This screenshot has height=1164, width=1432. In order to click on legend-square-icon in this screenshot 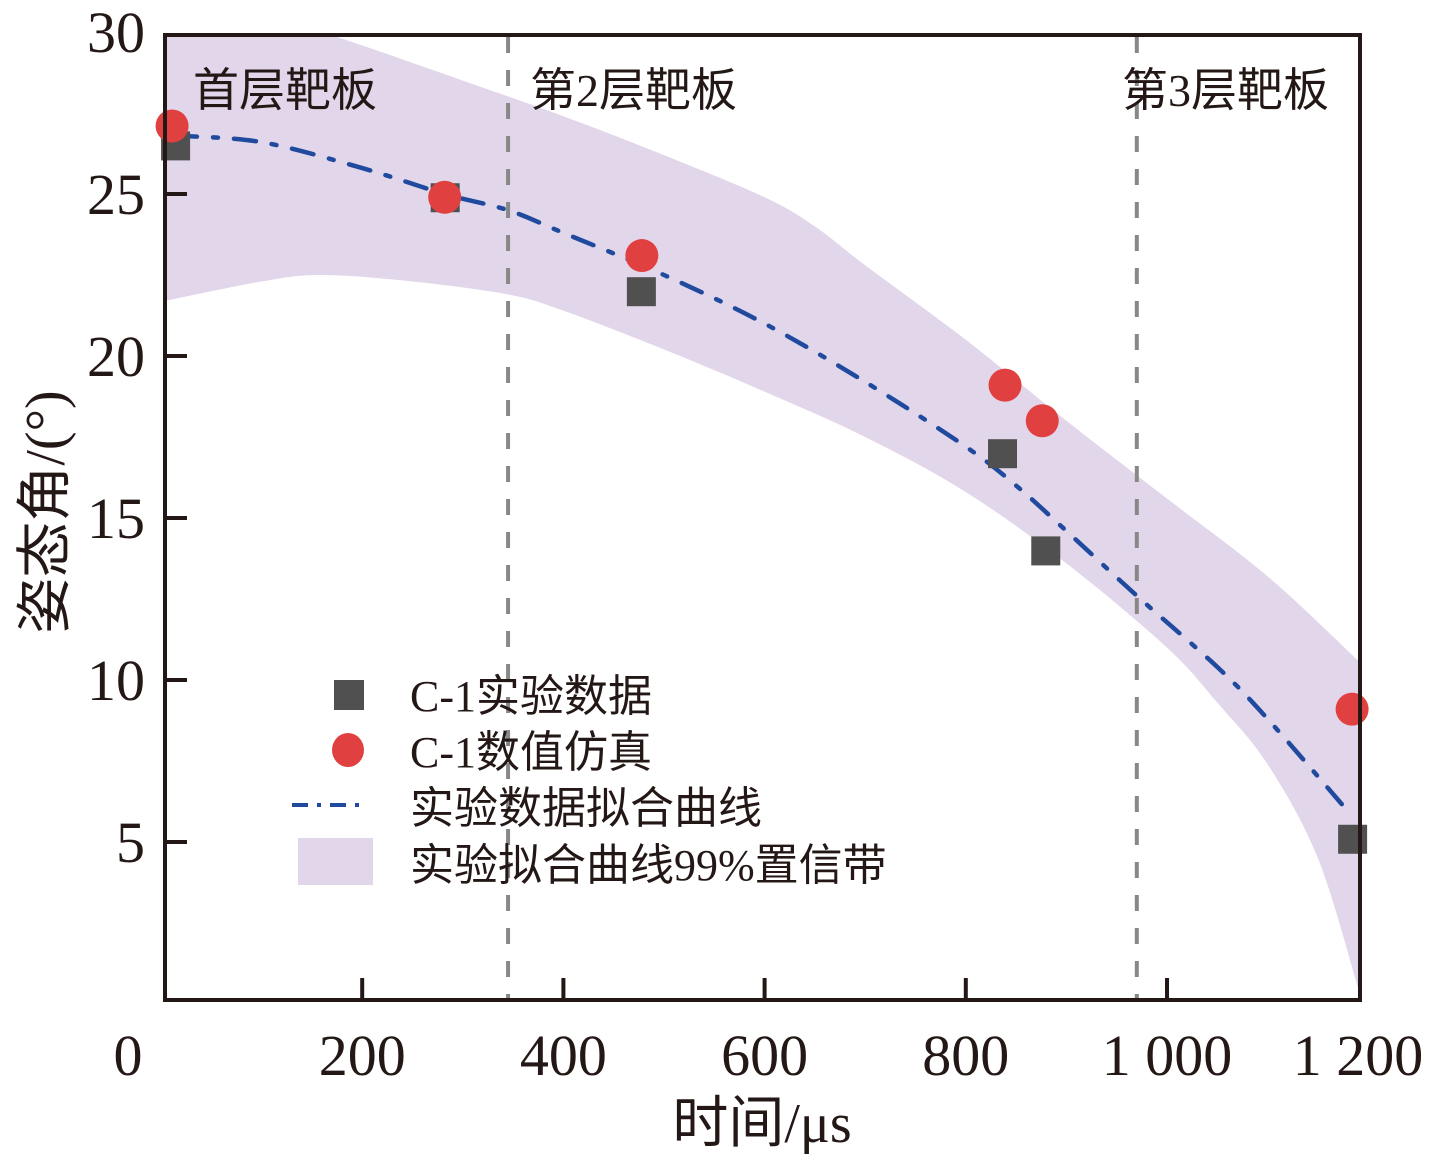, I will do `click(349, 695)`.